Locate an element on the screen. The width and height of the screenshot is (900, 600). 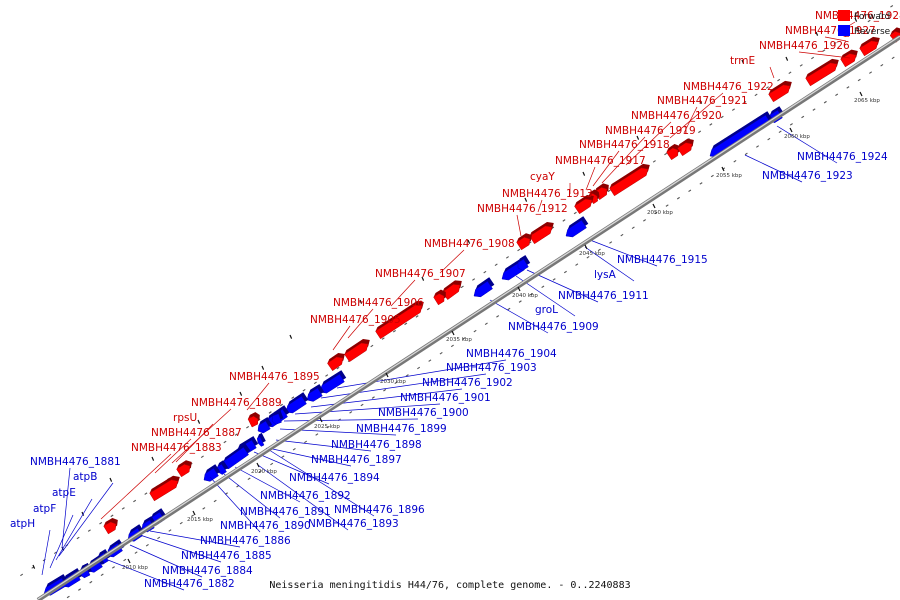
axis-tick is located at coordinates (519, 289).